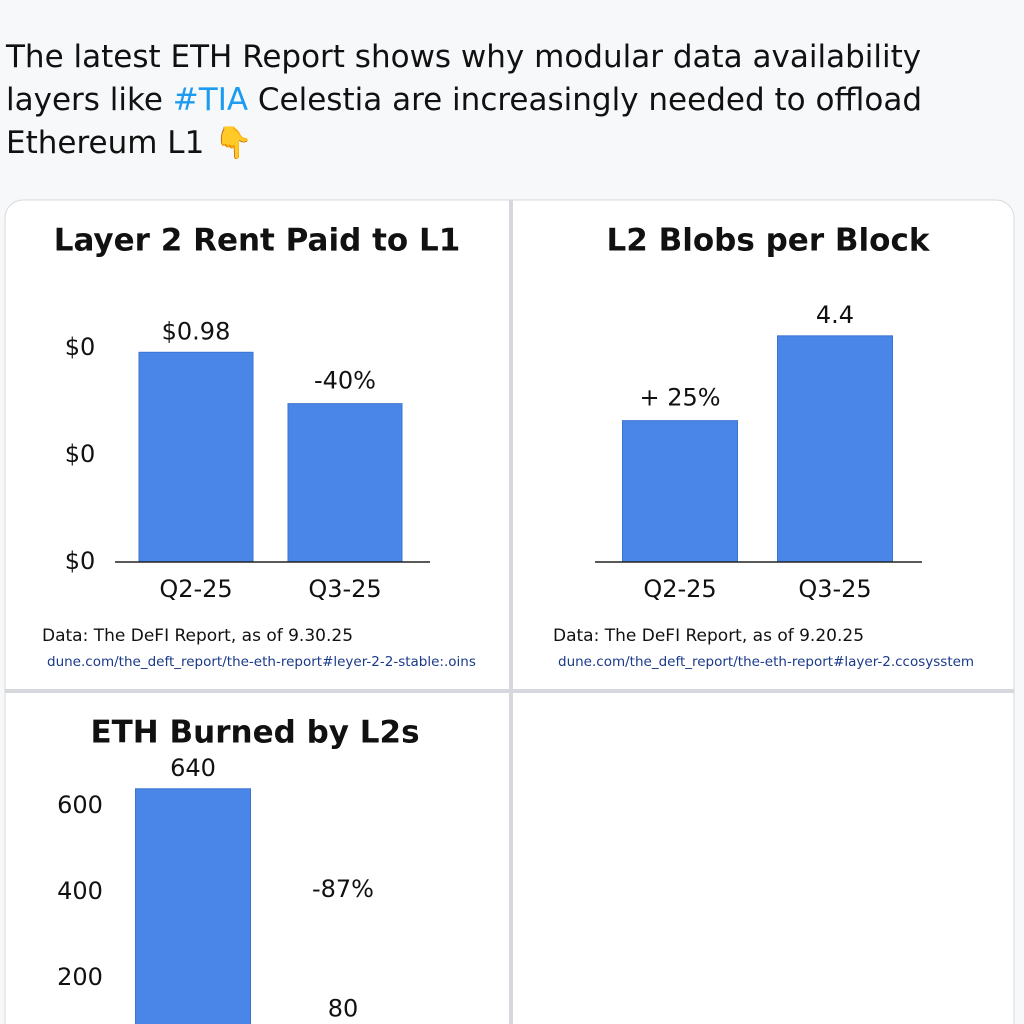 The image size is (1024, 1024). I want to click on hashtag: #TIA, so click(210, 100).